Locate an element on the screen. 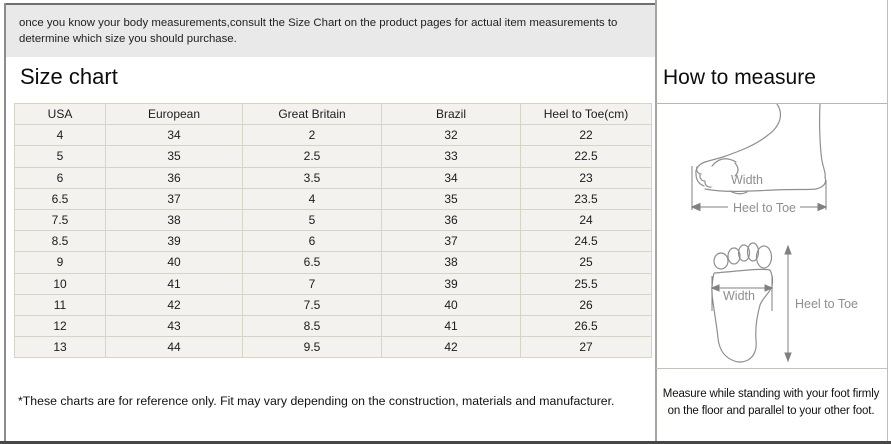 This screenshot has width=891, height=444. table-row: 4 34 2 32 22 is located at coordinates (333, 135).